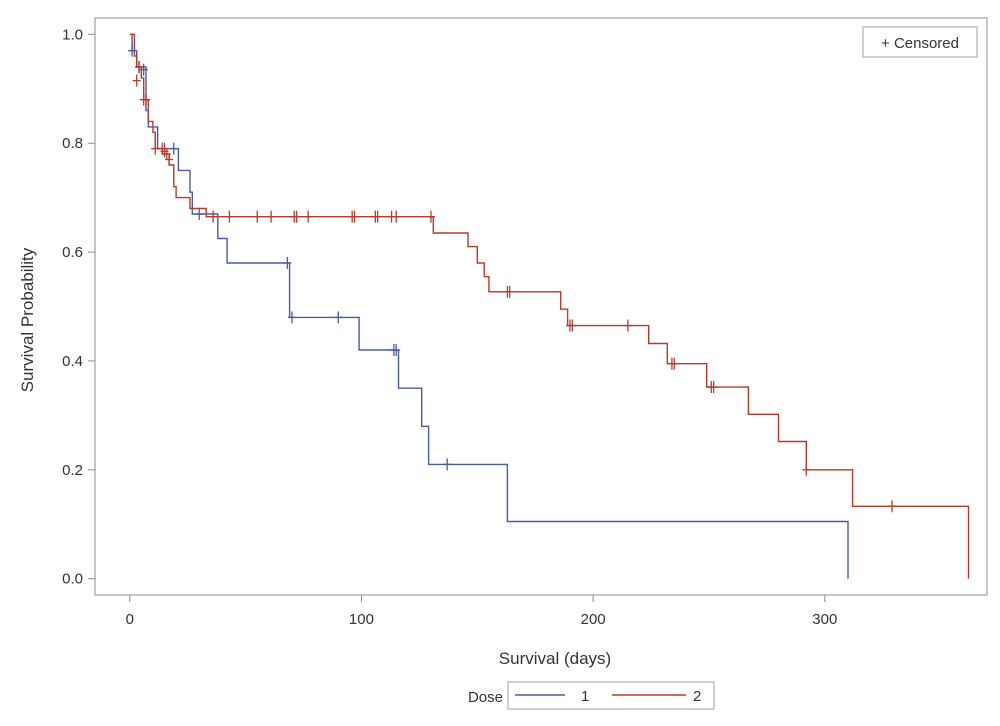  I want to click on censored-legend: + Censored, so click(920, 42).